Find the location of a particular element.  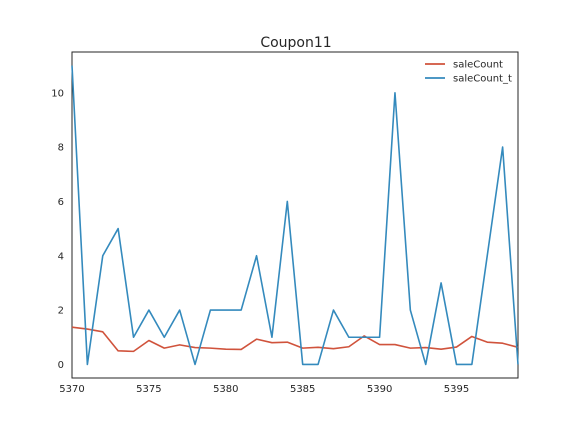

legend-label: saleCount_t is located at coordinates (482, 79).